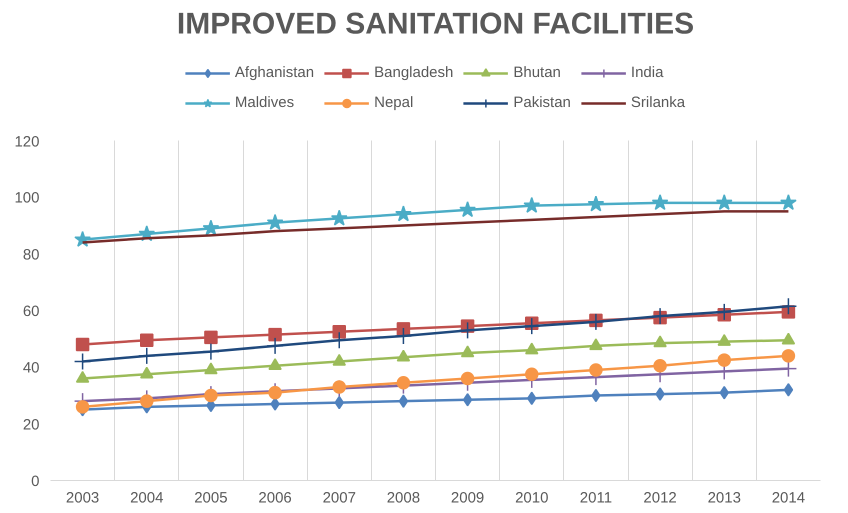  I want to click on y-tick-label: 100, so click(27, 198).